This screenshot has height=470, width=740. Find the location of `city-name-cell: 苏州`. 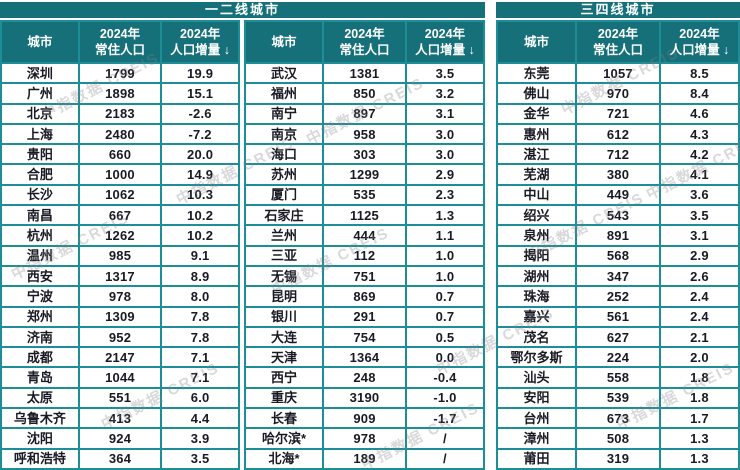

city-name-cell: 苏州 is located at coordinates (284, 174).